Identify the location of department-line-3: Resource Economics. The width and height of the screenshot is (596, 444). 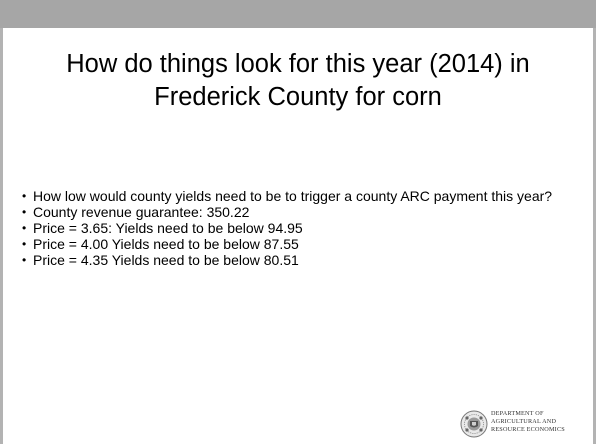
(528, 429).